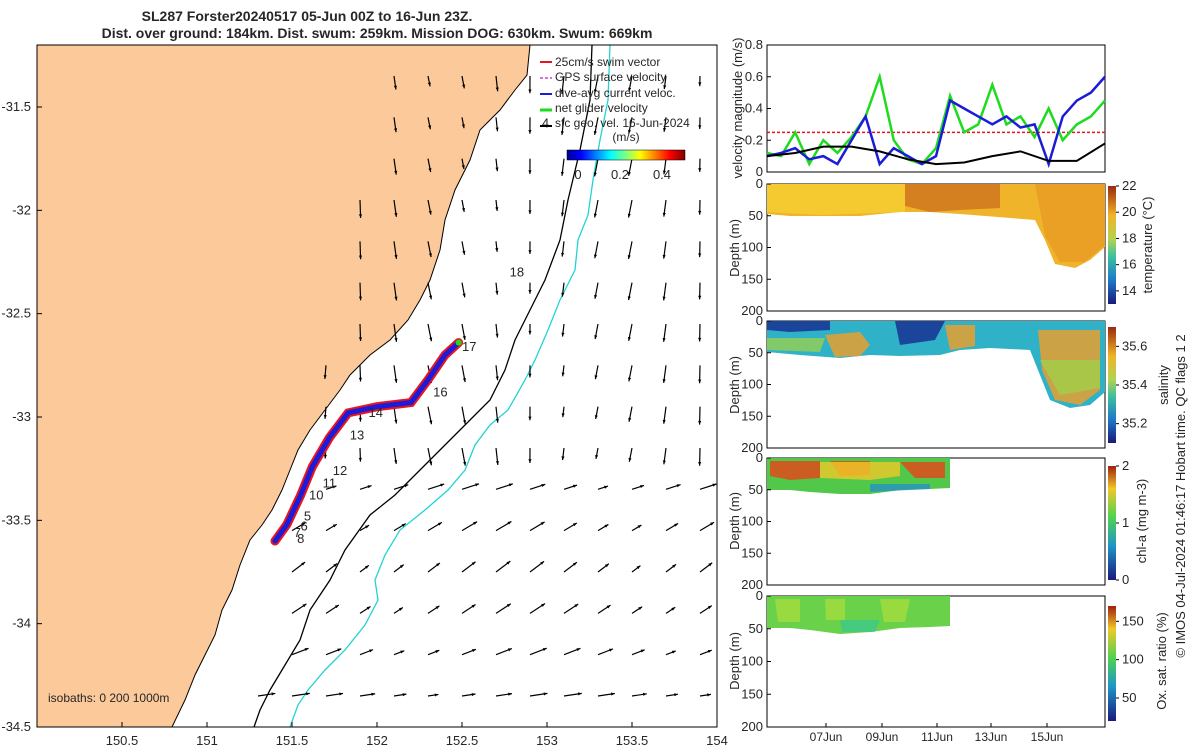 Image resolution: width=1200 pixels, height=750 pixels. I want to click on day-label-1: 18, so click(517, 271).